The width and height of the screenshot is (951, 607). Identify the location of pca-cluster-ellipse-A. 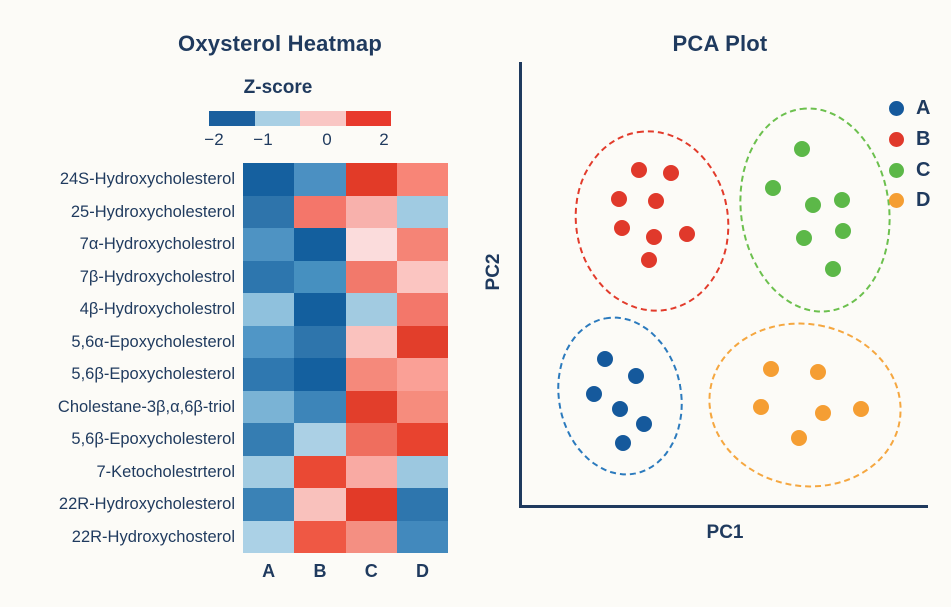
(620, 396).